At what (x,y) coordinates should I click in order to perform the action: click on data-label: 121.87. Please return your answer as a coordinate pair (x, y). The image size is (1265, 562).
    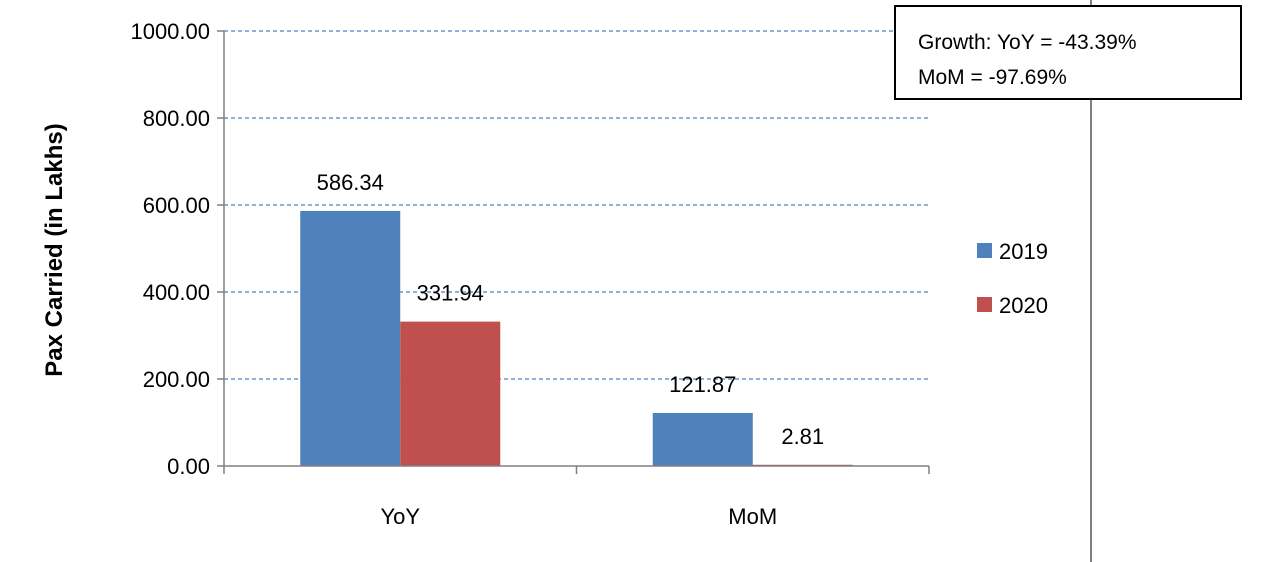
    Looking at the image, I should click on (702, 384).